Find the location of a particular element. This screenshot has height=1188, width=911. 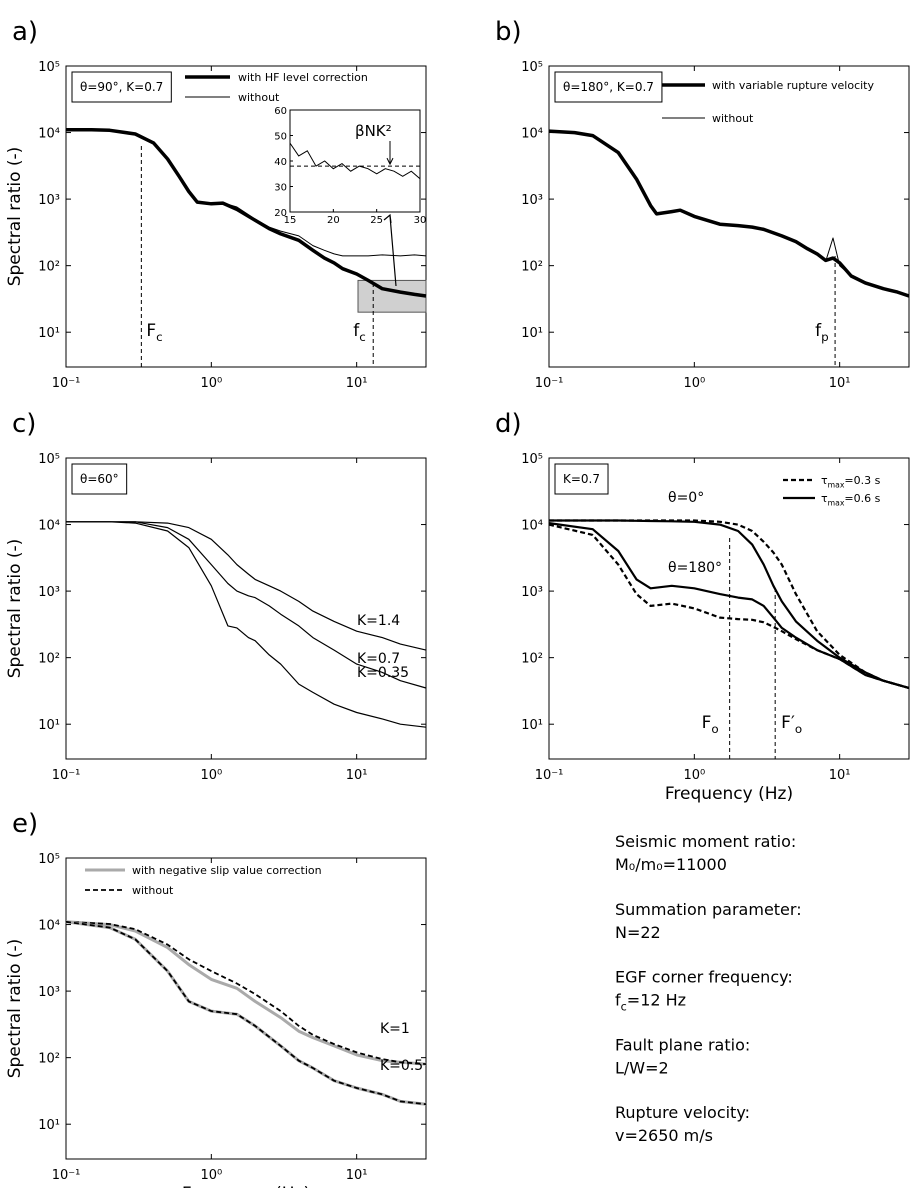

legend-label-main: with HF level correction is located at coordinates (303, 77).